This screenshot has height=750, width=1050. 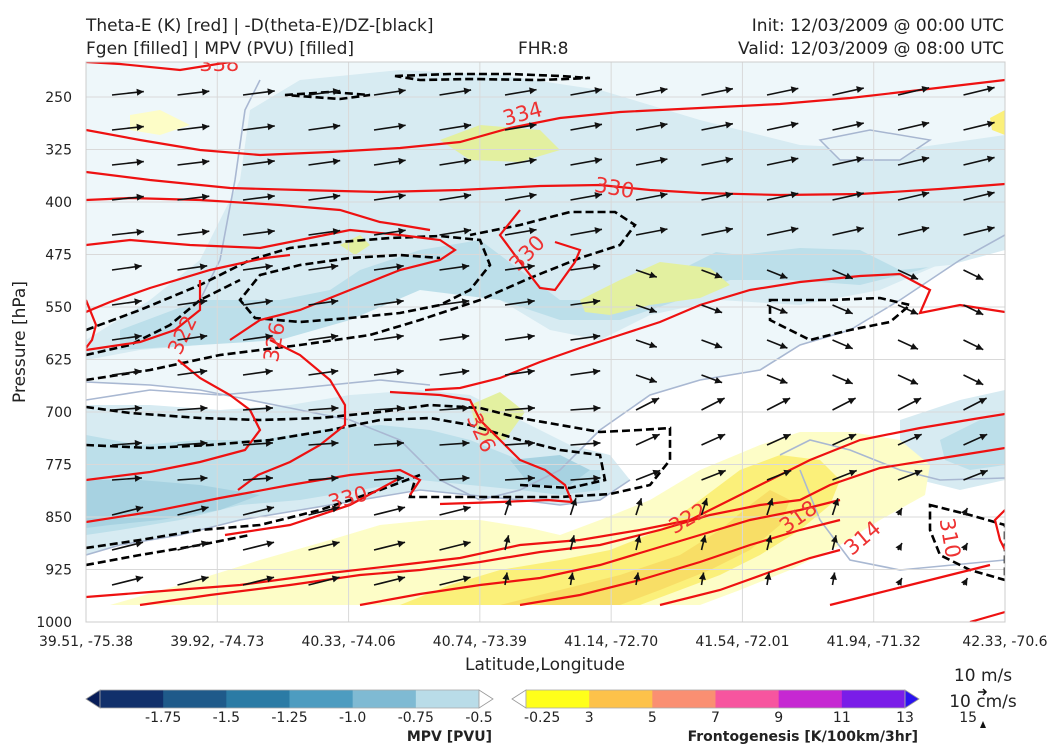 I want to click on colorbar-frame, so click(x=289, y=699).